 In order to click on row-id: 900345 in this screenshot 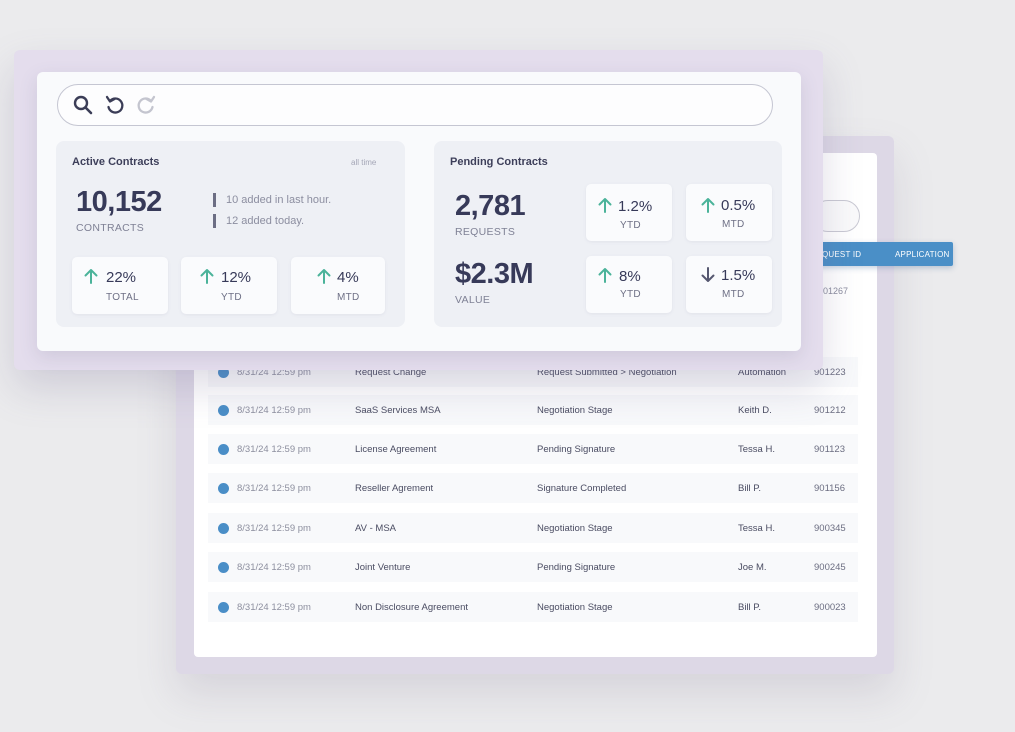, I will do `click(830, 528)`.